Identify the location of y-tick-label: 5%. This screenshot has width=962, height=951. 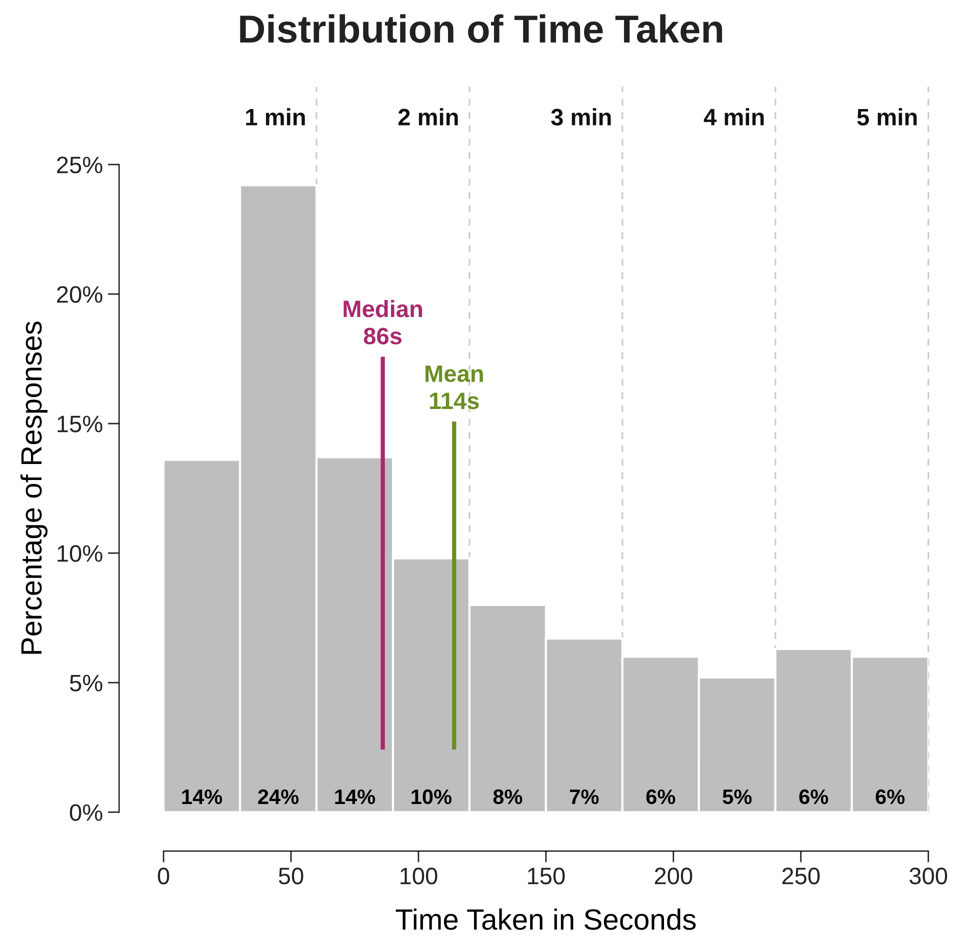
(86, 683).